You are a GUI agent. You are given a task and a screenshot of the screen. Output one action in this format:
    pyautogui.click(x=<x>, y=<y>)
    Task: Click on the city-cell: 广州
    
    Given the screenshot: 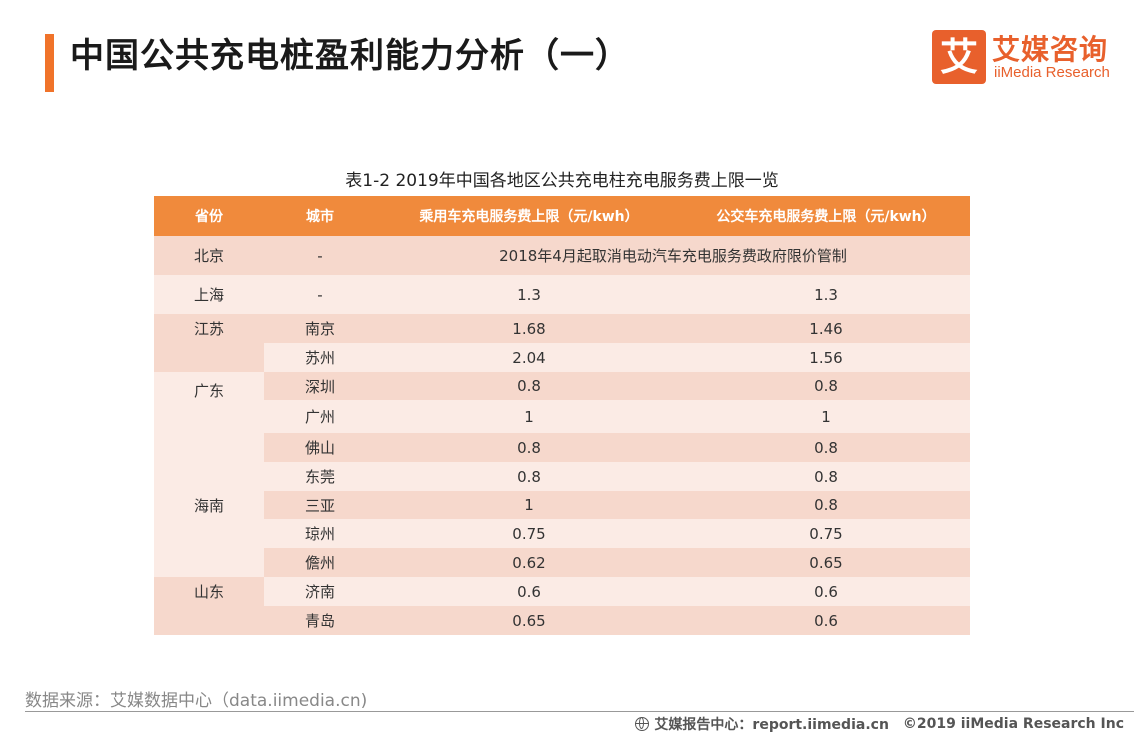 What is the action you would take?
    pyautogui.click(x=319, y=417)
    